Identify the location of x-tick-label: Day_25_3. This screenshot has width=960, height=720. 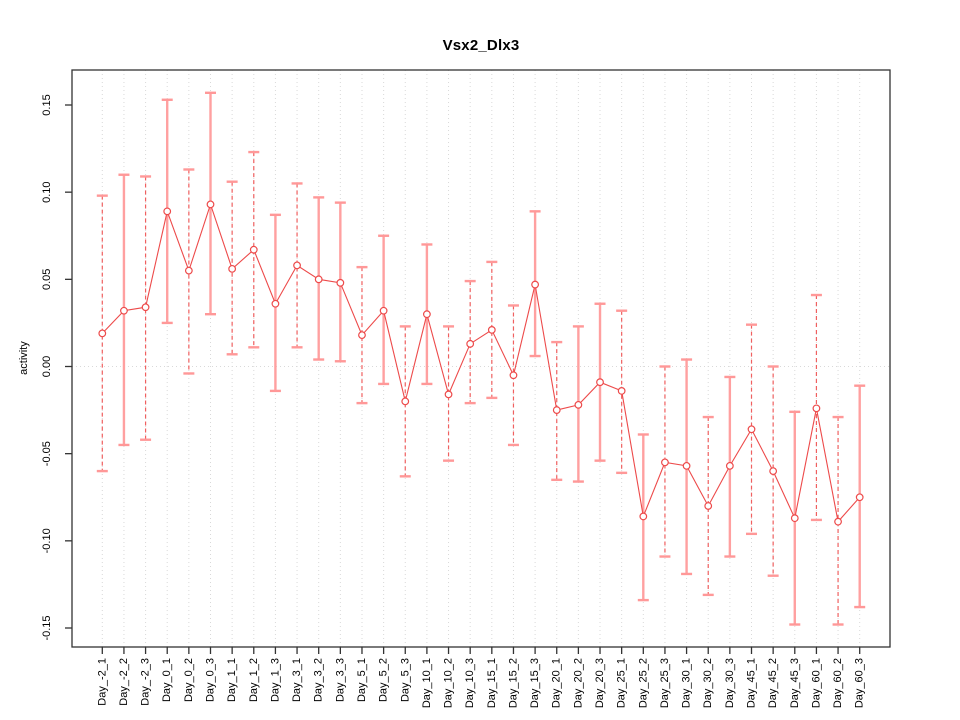
(665, 683).